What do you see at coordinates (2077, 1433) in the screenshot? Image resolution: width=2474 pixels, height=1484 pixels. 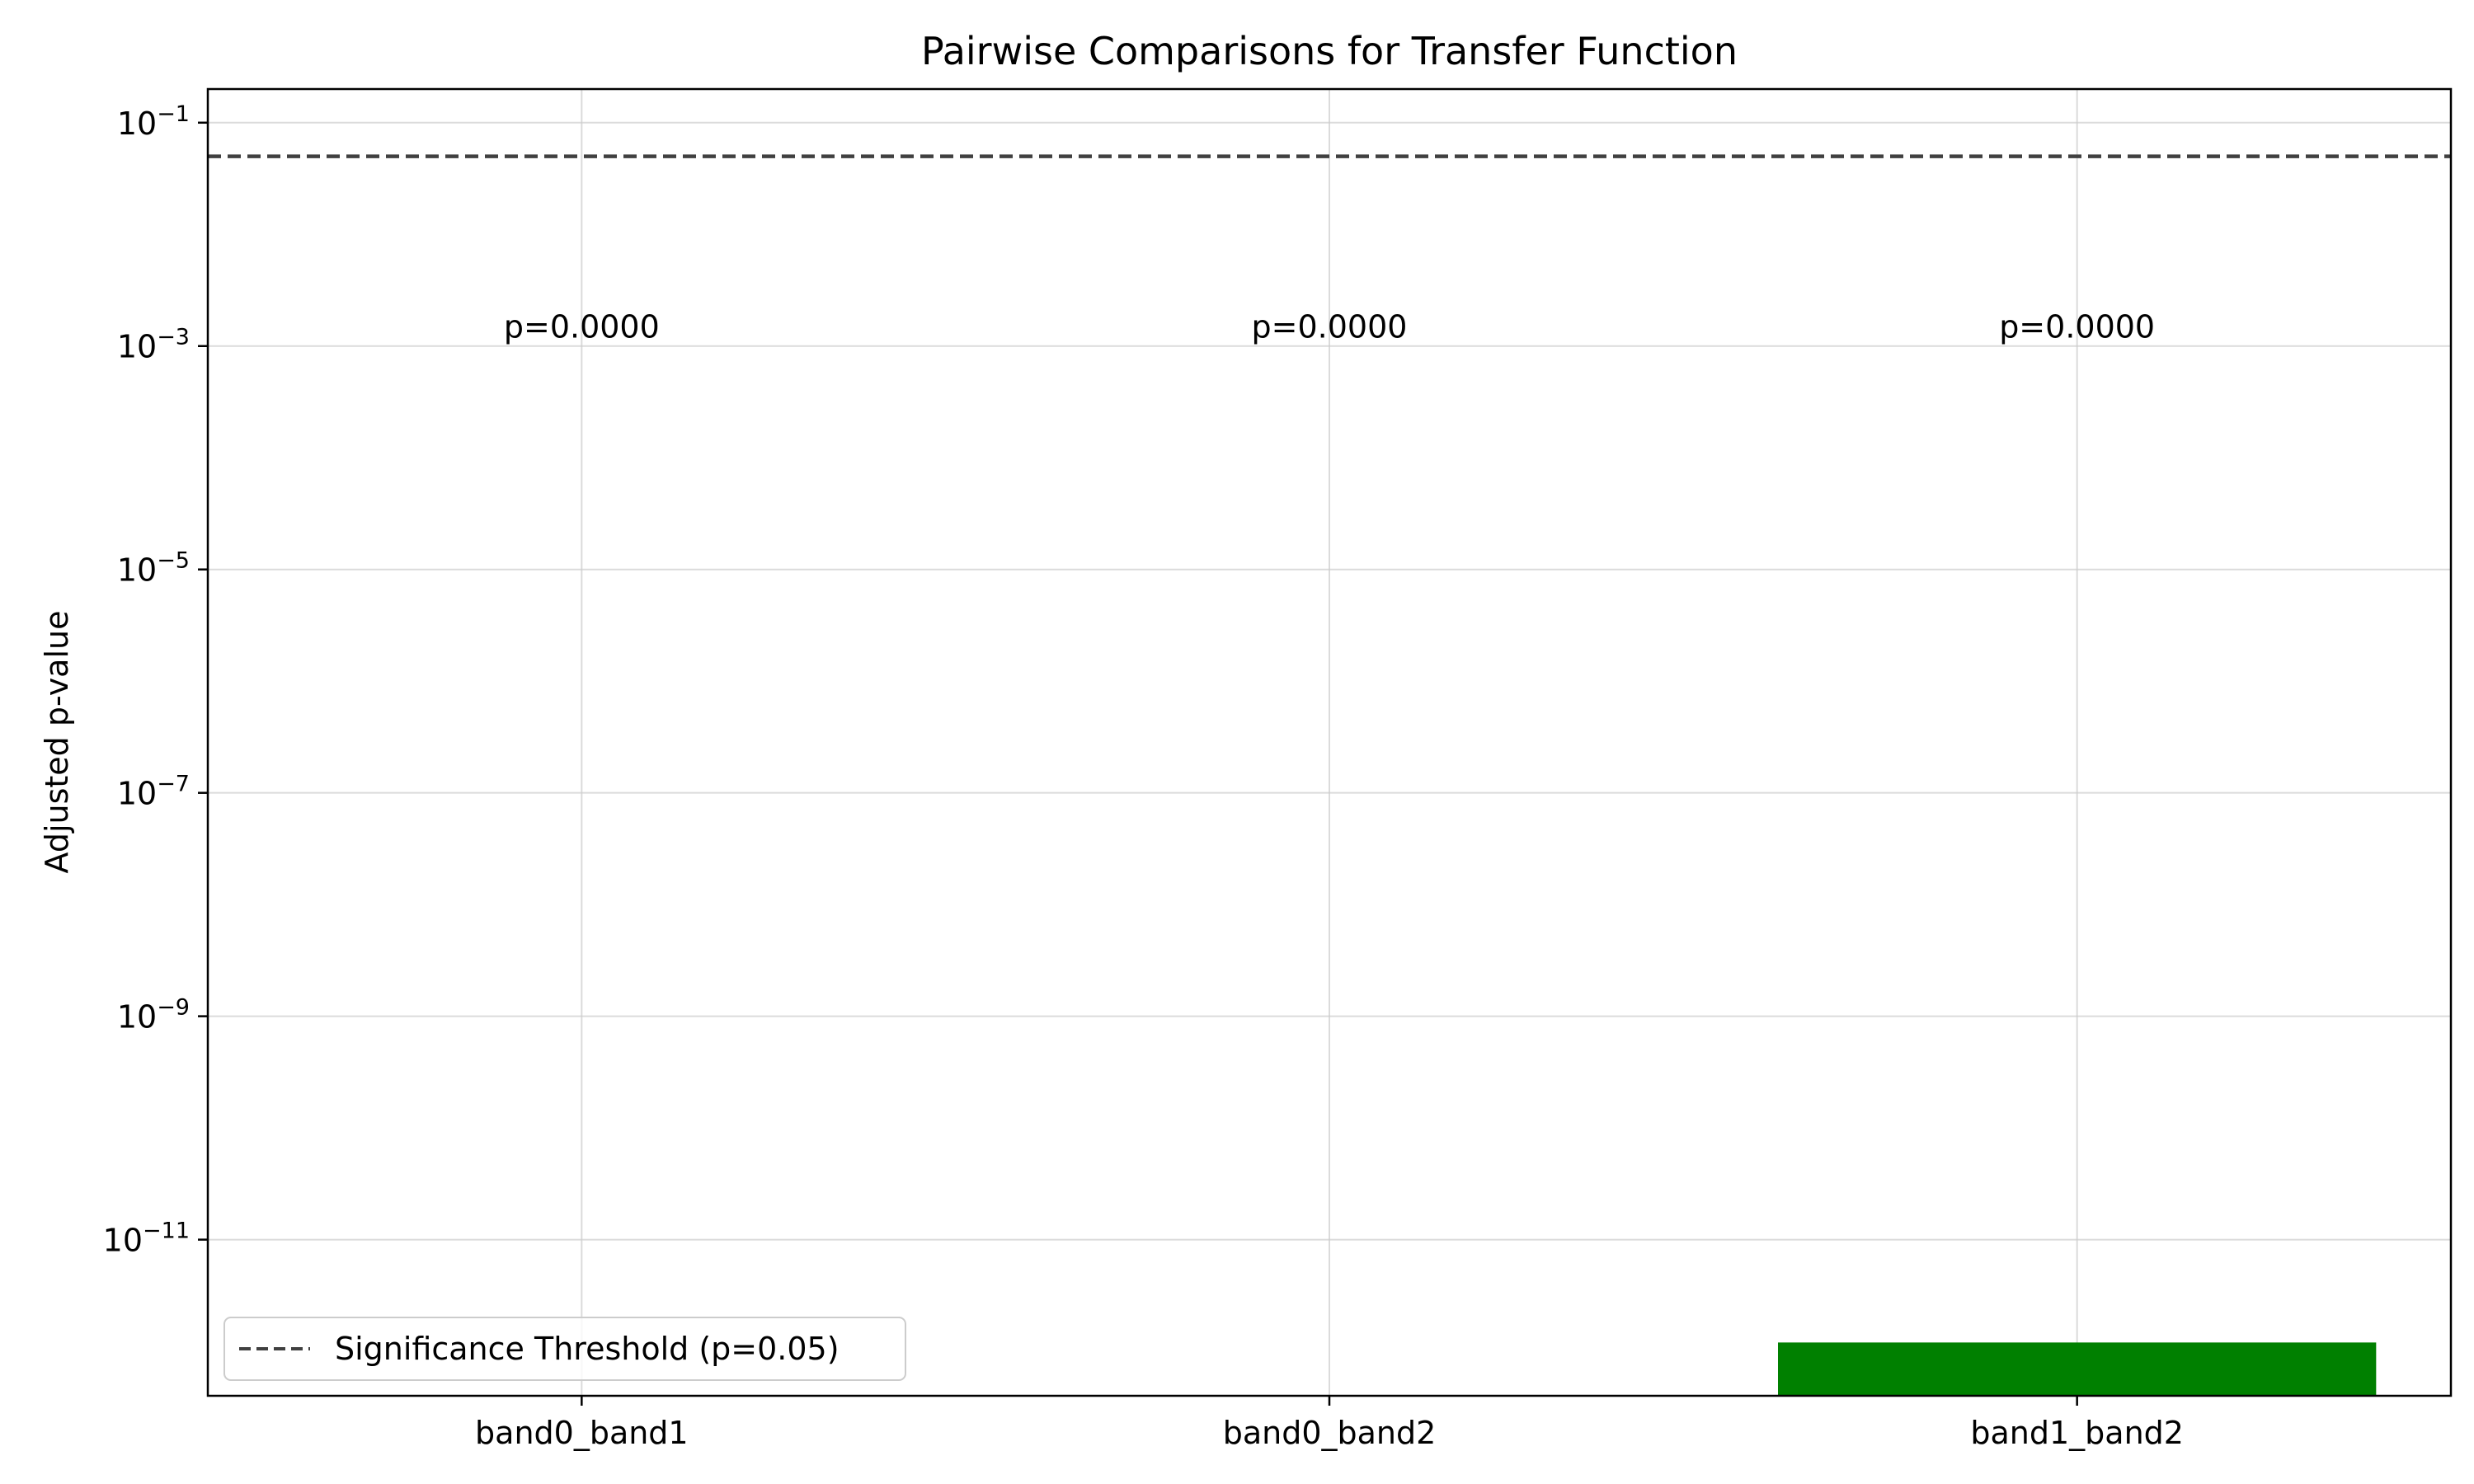 I see `x-tick-label-band1_band2: band1_band2` at bounding box center [2077, 1433].